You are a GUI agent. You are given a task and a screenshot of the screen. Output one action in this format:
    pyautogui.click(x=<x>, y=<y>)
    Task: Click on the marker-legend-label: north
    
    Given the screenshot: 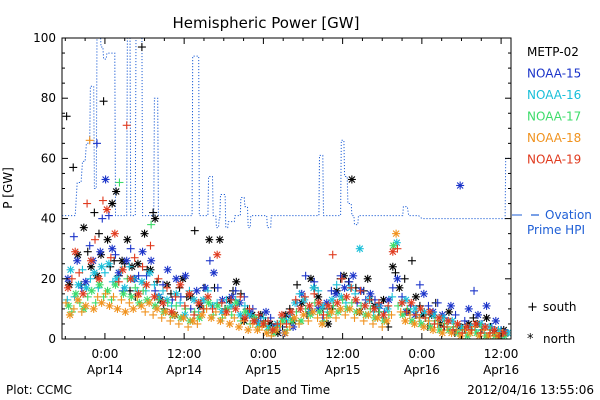 What is the action you would take?
    pyautogui.click(x=559, y=339)
    